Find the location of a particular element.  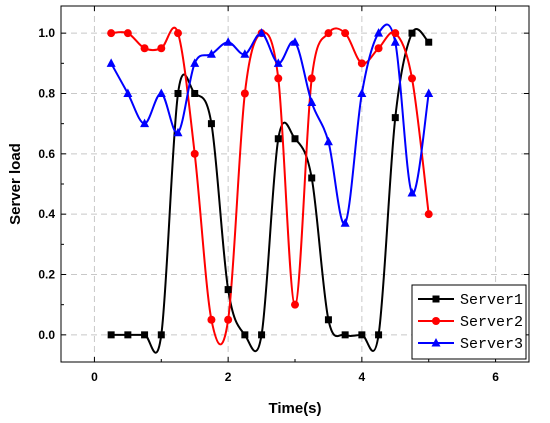

x-tick-label: 2 is located at coordinates (228, 377).